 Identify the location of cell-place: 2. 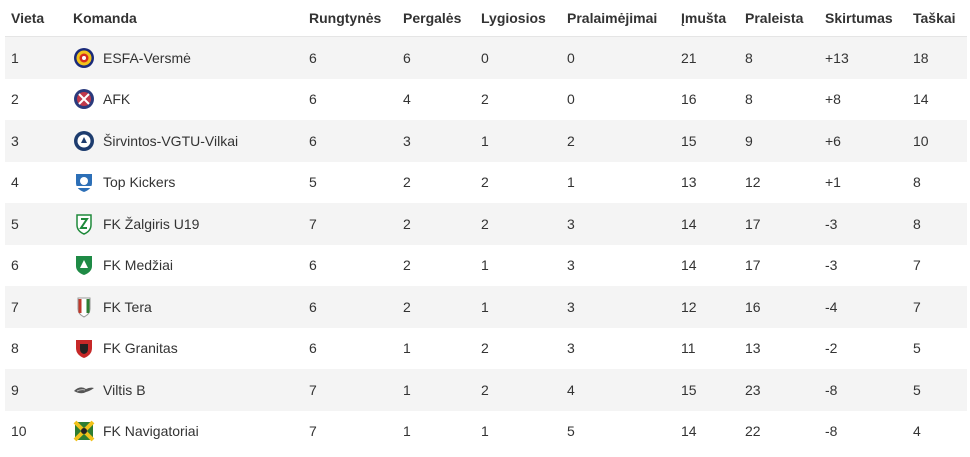
(36, 99).